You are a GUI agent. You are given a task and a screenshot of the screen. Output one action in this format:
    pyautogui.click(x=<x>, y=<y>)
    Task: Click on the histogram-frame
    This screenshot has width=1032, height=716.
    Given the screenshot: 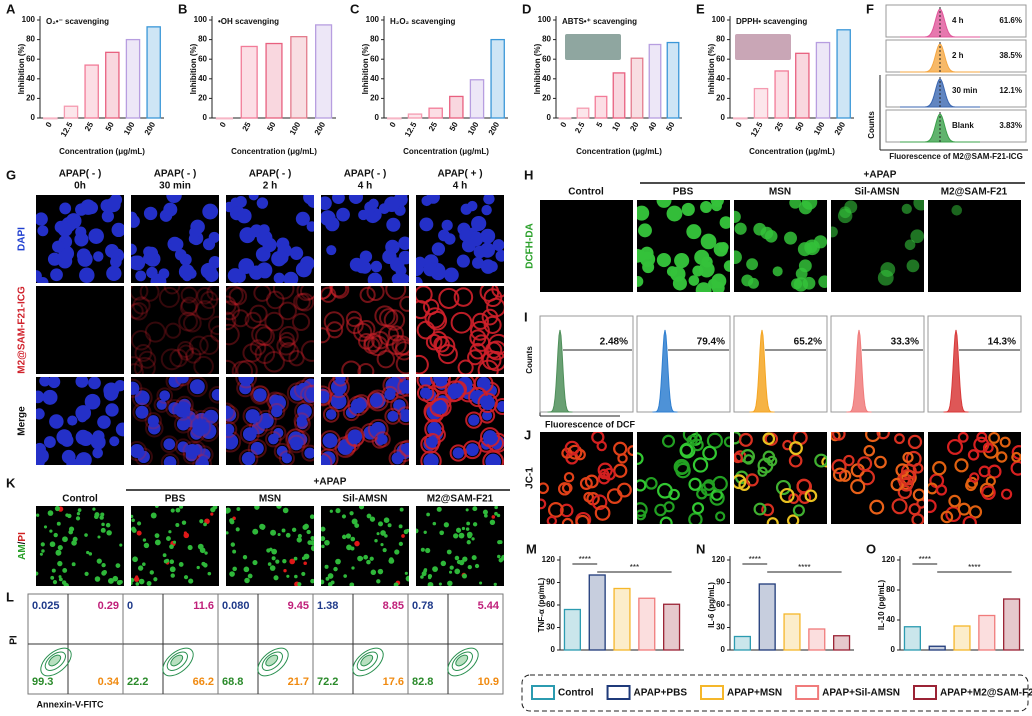 What is the action you would take?
    pyautogui.click(x=974, y=364)
    